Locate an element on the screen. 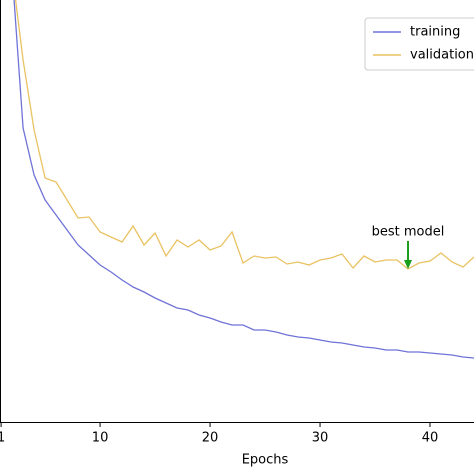 Image resolution: width=474 pixels, height=474 pixels. x-tick-label: 40 is located at coordinates (430, 438).